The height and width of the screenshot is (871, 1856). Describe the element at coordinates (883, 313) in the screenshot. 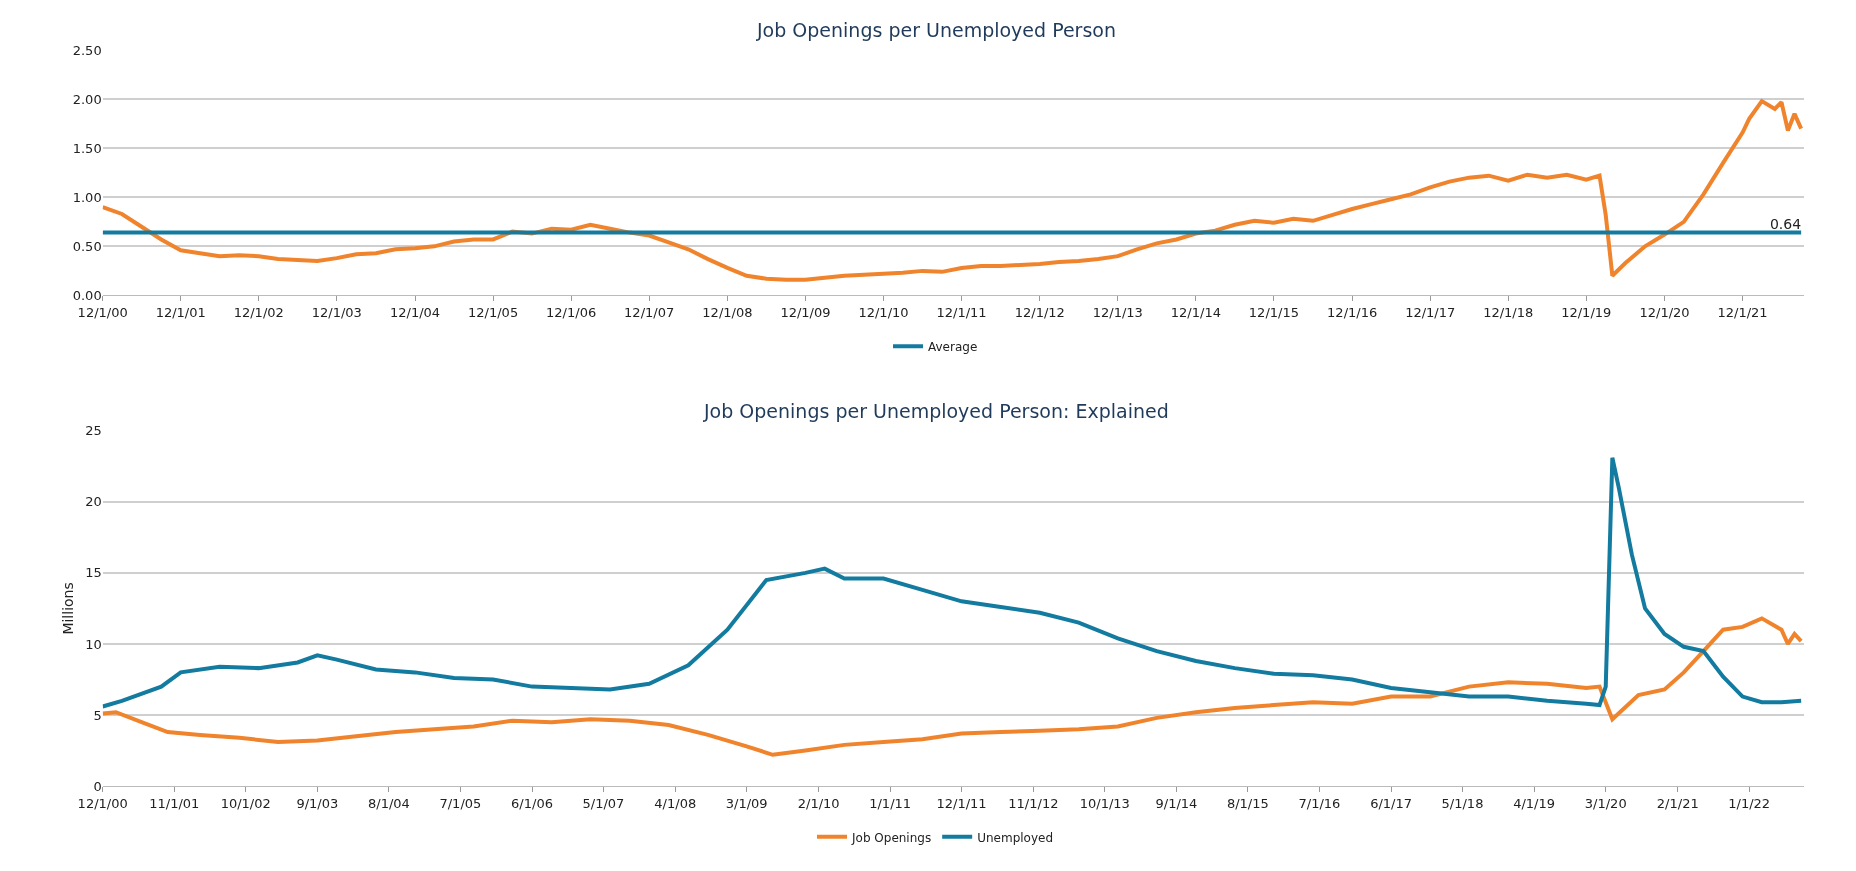

I see `x-tick-label: 12/1/10` at that location.